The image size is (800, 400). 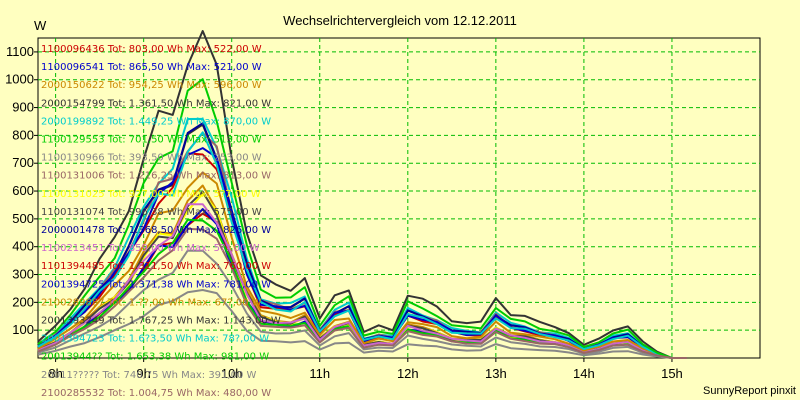 I want to click on x-tick-label: 12h, so click(x=408, y=373).